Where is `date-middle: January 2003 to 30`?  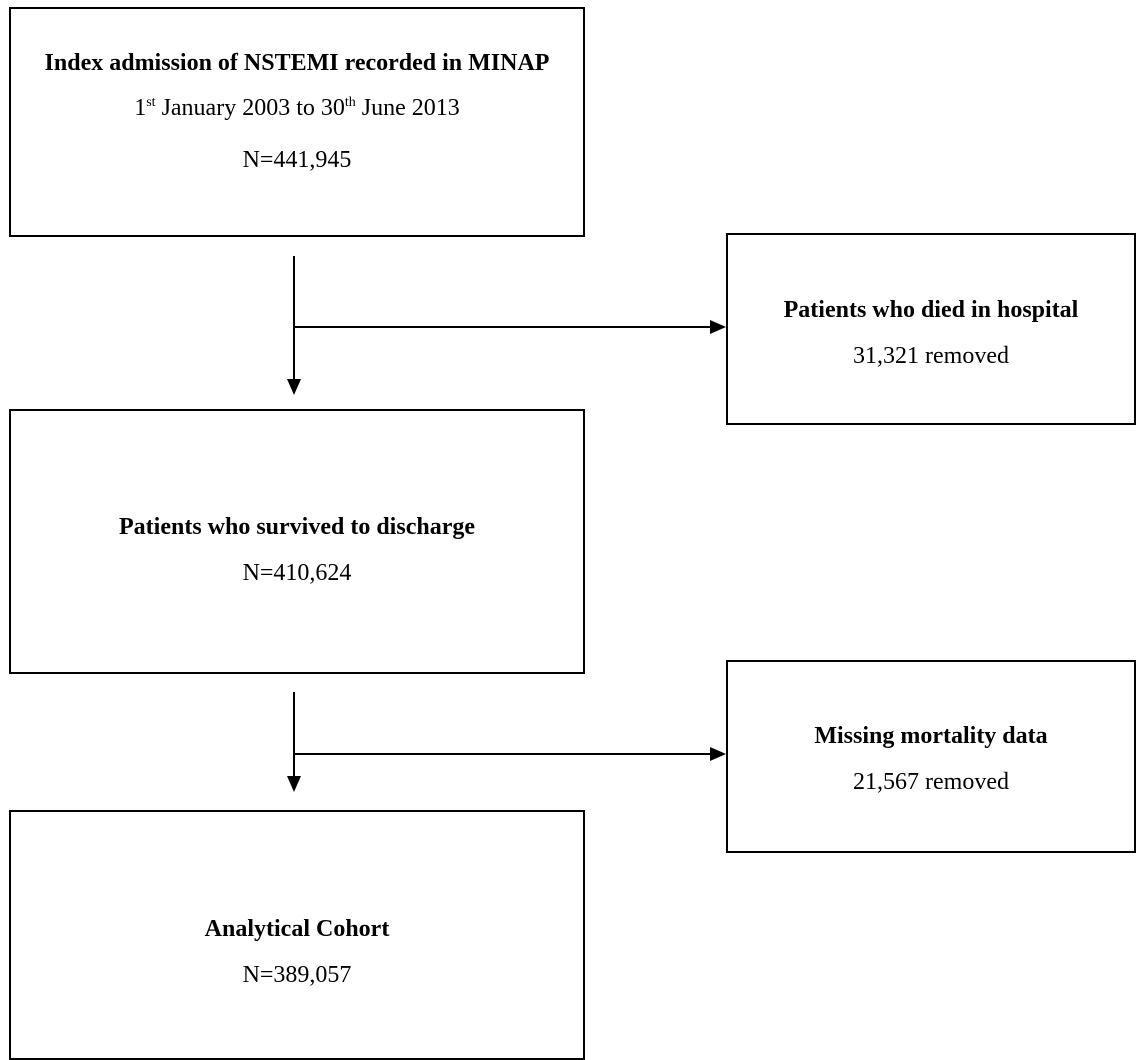 date-middle: January 2003 to 30 is located at coordinates (250, 108).